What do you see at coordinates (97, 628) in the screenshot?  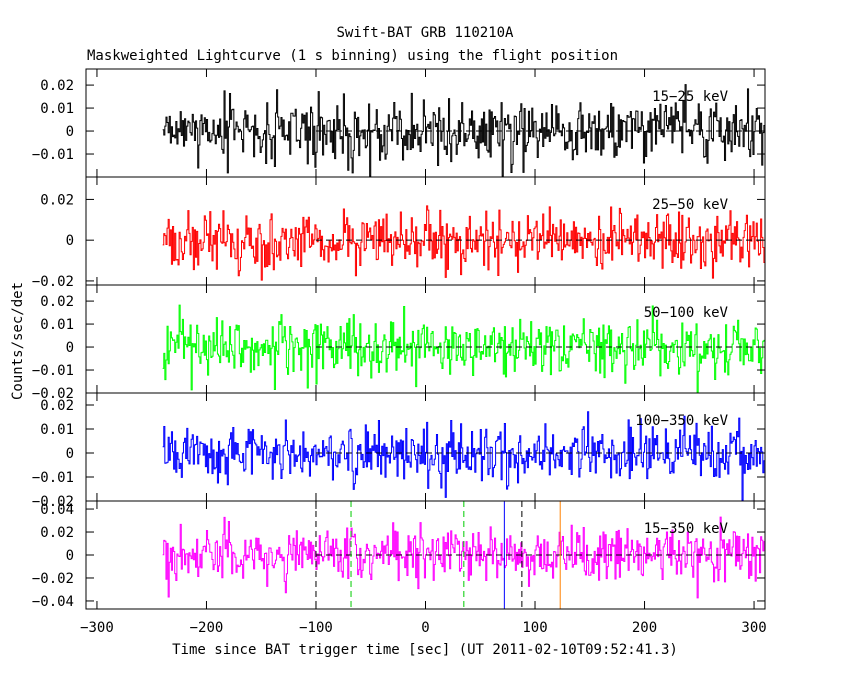 I see `x-tick-label: −300` at bounding box center [97, 628].